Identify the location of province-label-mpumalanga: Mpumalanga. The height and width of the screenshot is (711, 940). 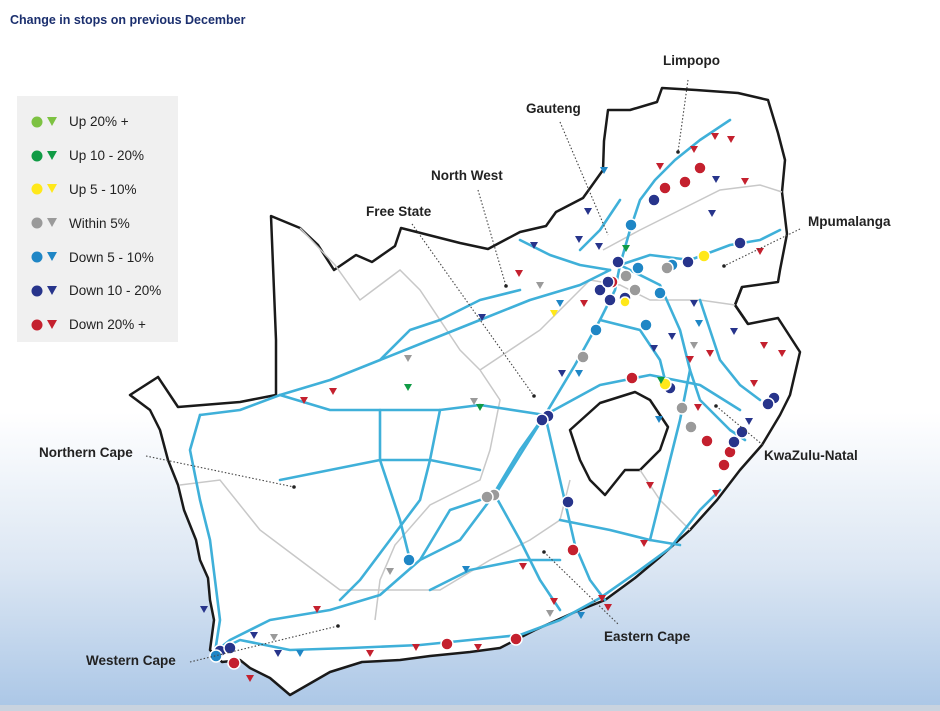
(849, 221).